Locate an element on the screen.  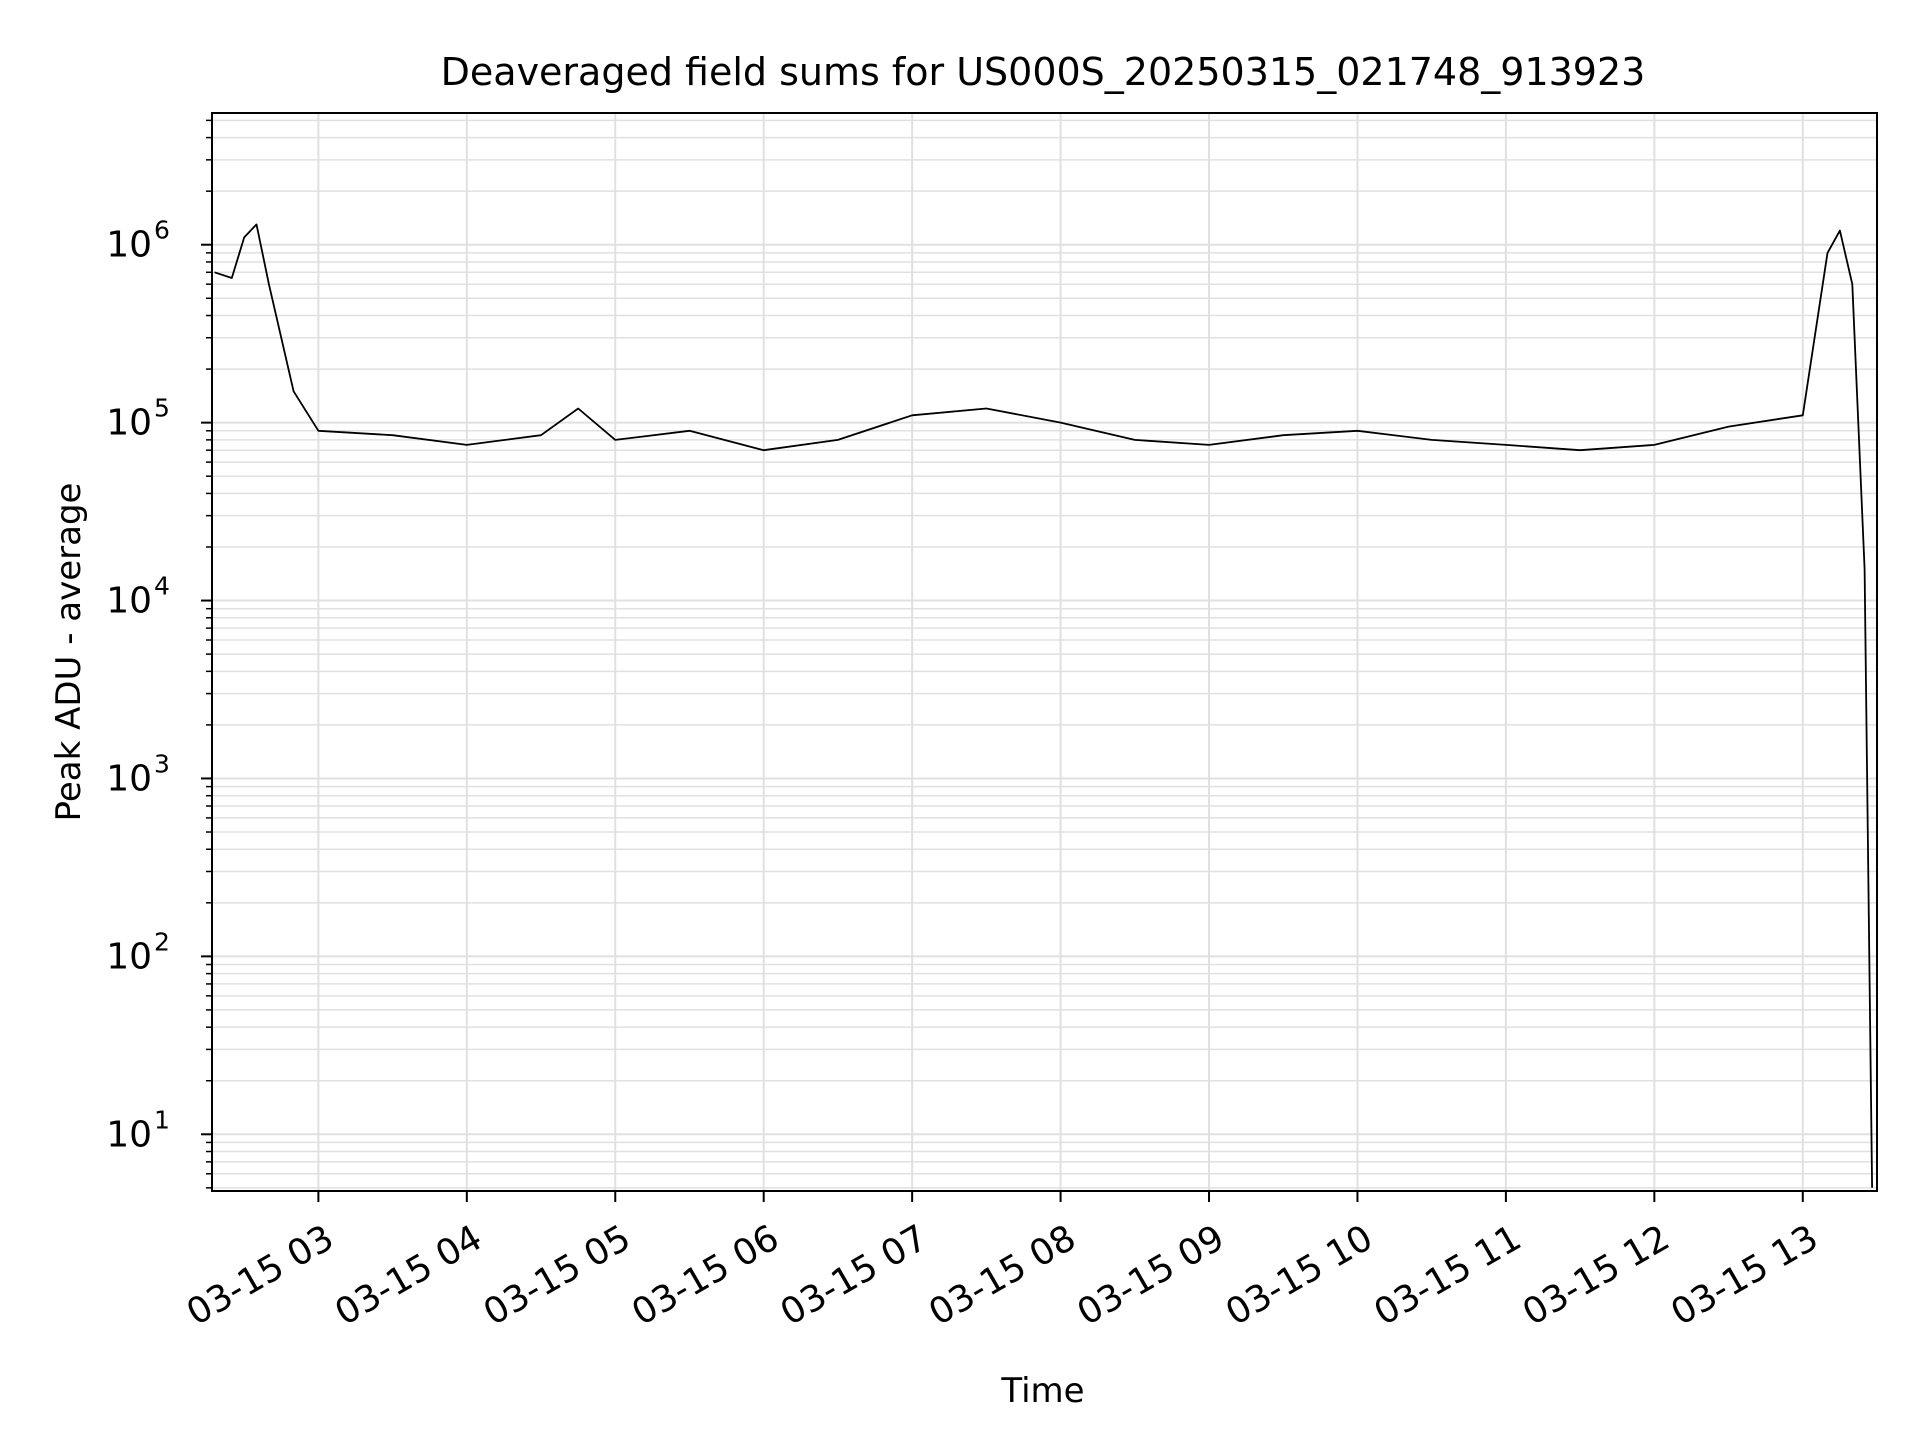
y-tick-exponent: 2 is located at coordinates (162, 941).